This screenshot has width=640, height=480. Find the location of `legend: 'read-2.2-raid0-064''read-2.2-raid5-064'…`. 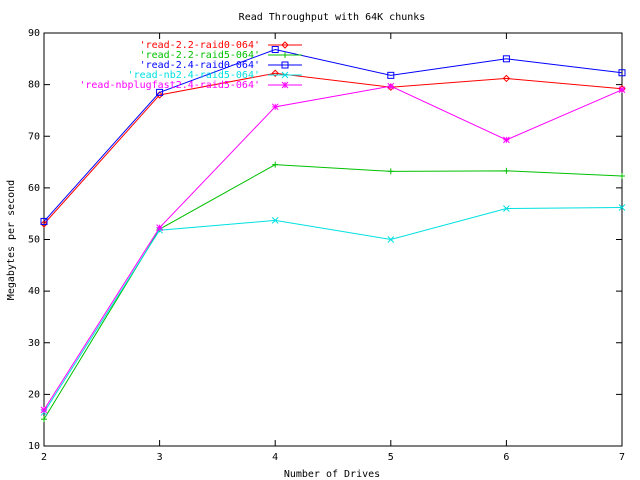

legend: 'read-2.2-raid0-064''read-2.2-raid5-064'… is located at coordinates (190, 65).